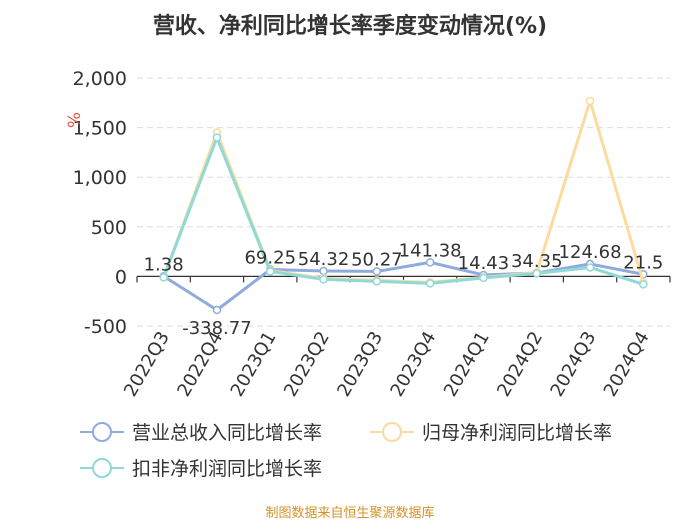  Describe the element at coordinates (520, 364) in the screenshot. I see `x-tick-label: 2024Q2` at that location.